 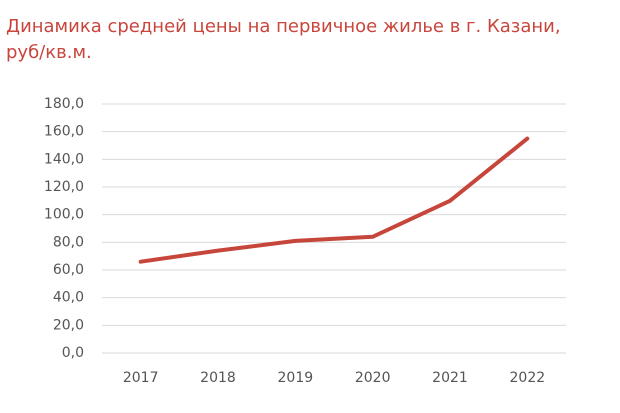 What do you see at coordinates (64, 187) in the screenshot?
I see `y-tick-label: 120,0` at bounding box center [64, 187].